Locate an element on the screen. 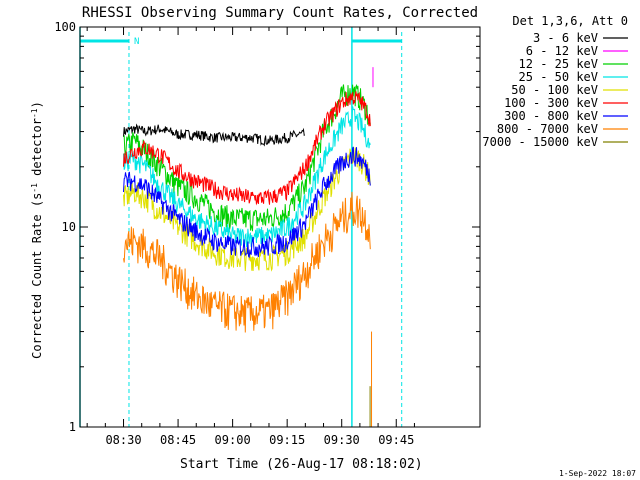  y-tick-label: 10 is located at coordinates (69, 227).